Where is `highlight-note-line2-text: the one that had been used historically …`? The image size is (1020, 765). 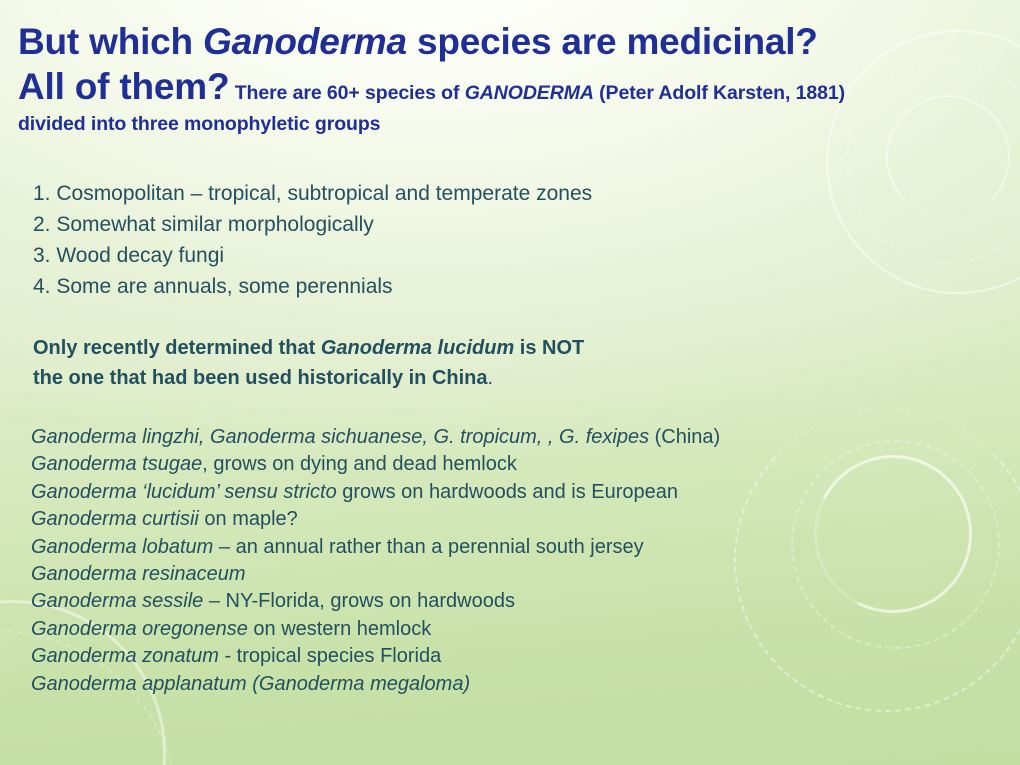
highlight-note-line2-text: the one that had been used historically … is located at coordinates (260, 378).